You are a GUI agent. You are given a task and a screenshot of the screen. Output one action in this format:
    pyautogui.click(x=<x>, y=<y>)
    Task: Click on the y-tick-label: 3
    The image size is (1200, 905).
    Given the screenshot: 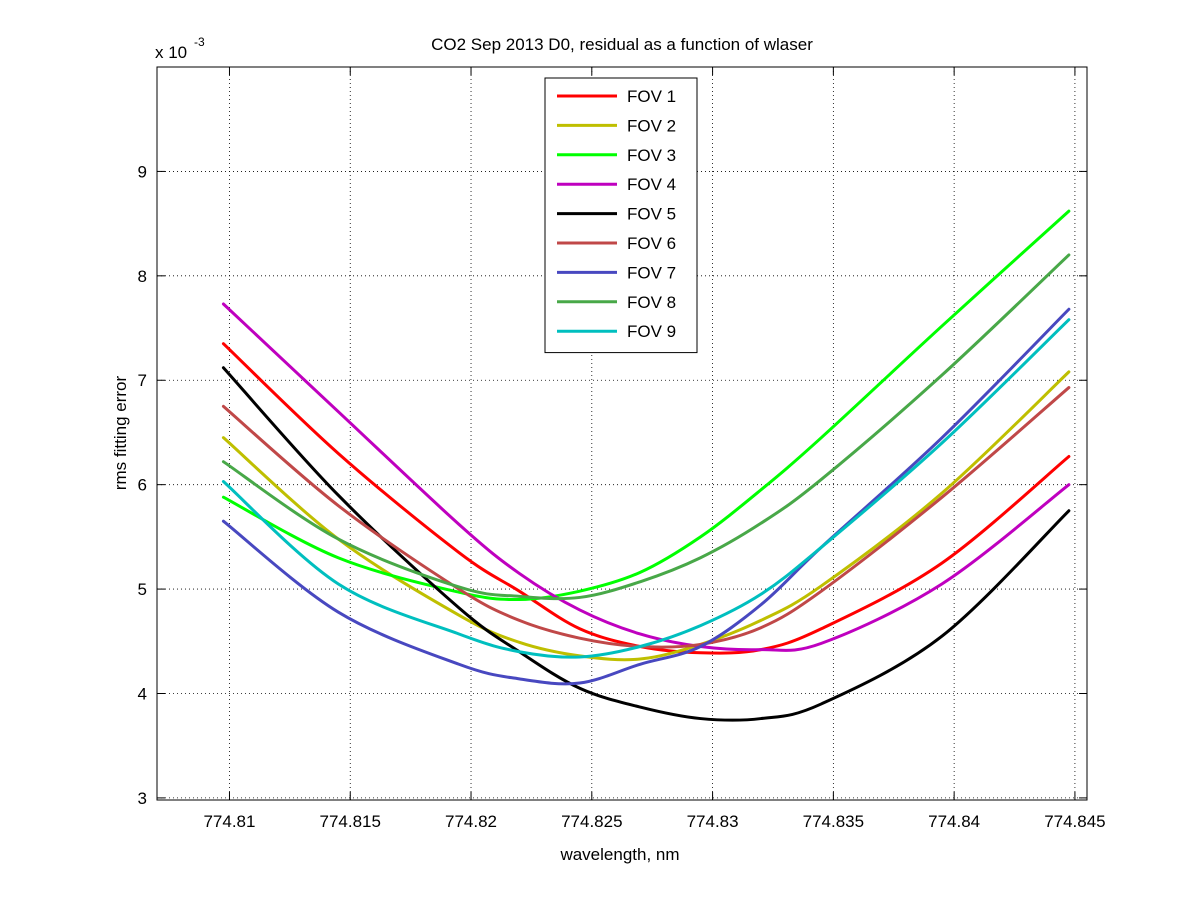 What is the action you would take?
    pyautogui.click(x=142, y=798)
    